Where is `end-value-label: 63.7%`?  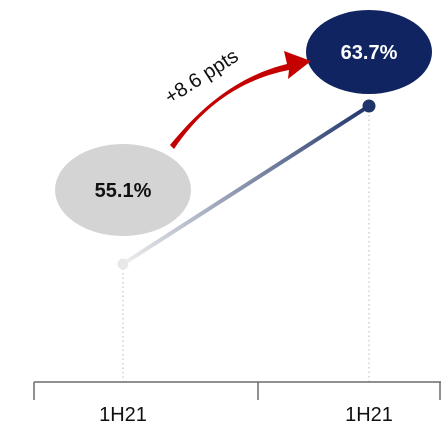 end-value-label: 63.7% is located at coordinates (369, 53).